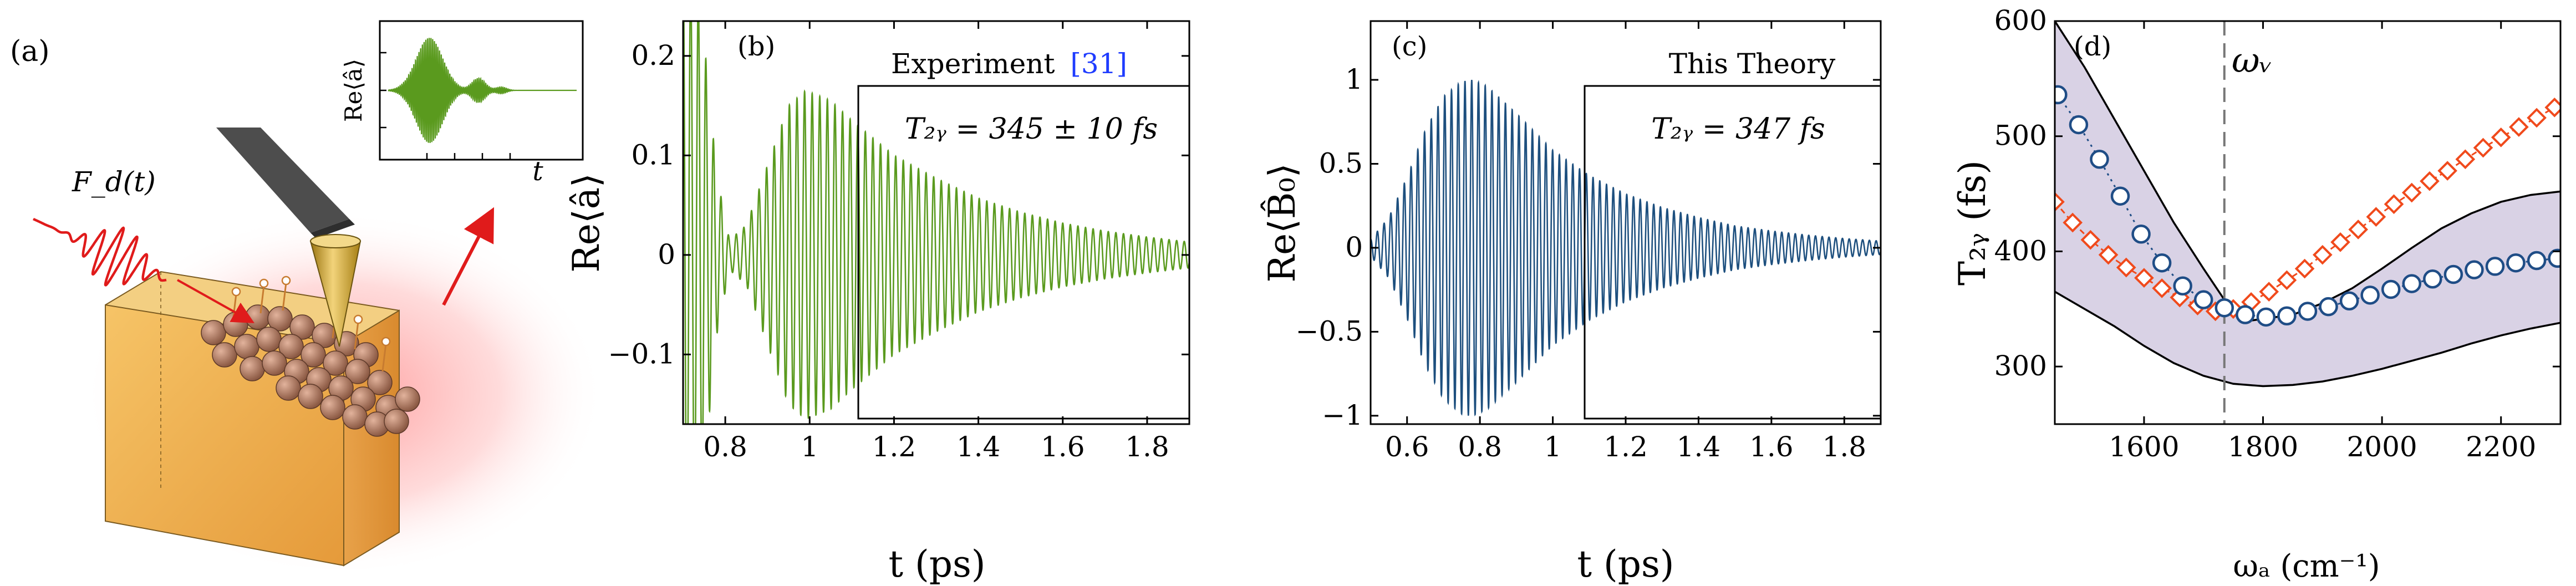 Image resolution: width=2576 pixels, height=586 pixels. Describe the element at coordinates (2308, 339) in the screenshot. I see `band-lower-line` at that location.